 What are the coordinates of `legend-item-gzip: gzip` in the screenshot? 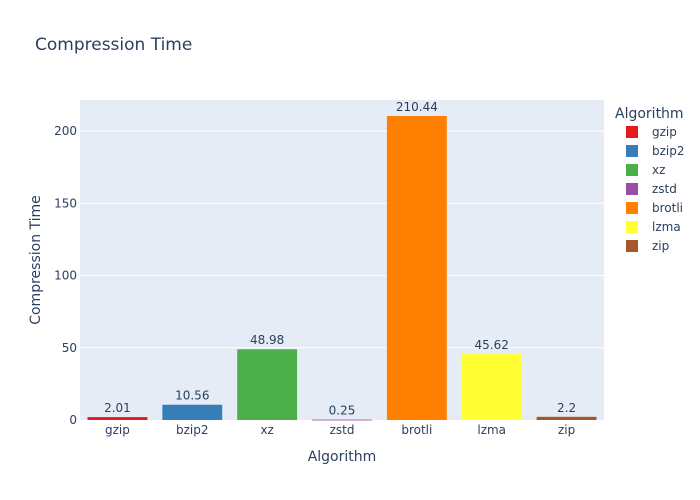 It's located at (664, 132).